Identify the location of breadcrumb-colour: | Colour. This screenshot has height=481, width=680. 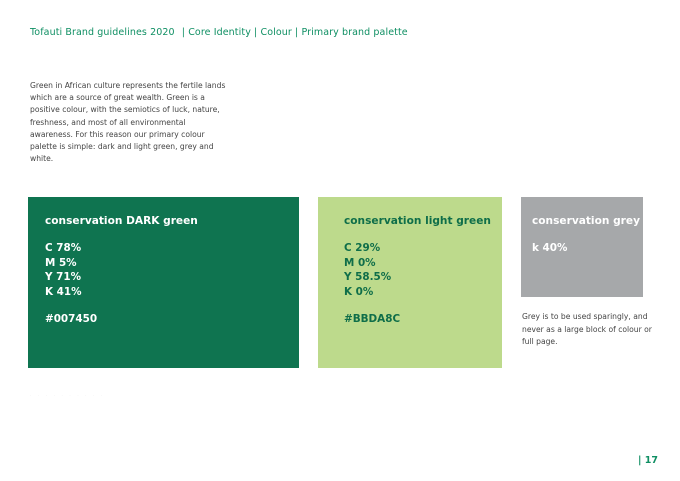
(273, 32).